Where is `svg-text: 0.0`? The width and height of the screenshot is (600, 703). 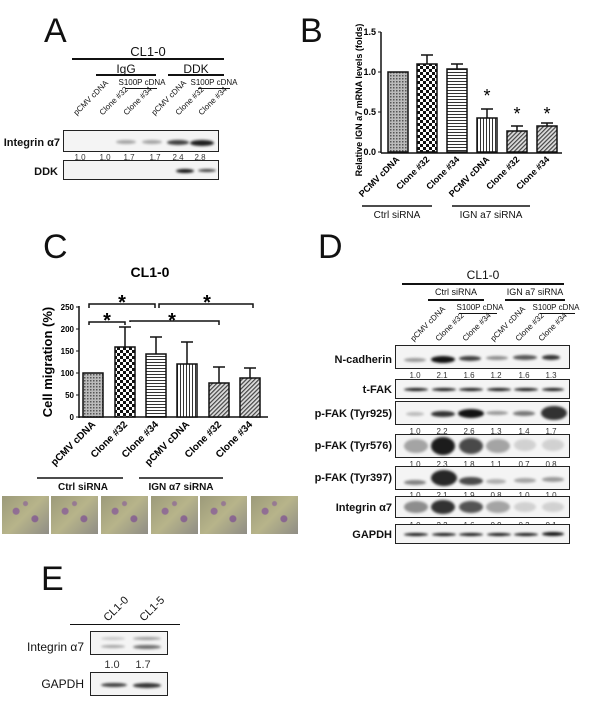 svg-text: 0.0 is located at coordinates (369, 152).